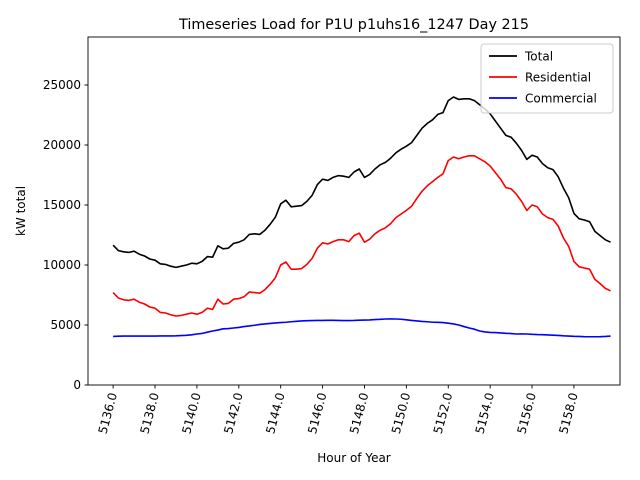 Image resolution: width=640 pixels, height=480 pixels. Describe the element at coordinates (21, 211) in the screenshot. I see `y-axis-label: kW total` at that location.